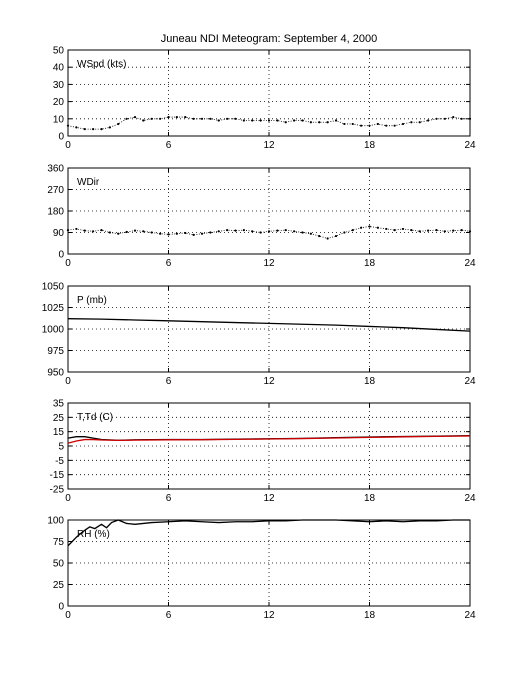  Describe the element at coordinates (259, 335) in the screenshot. I see `pressure-panel: 0 6 12 18 24 950 975 1000 1025 1050 P (mb)` at that location.